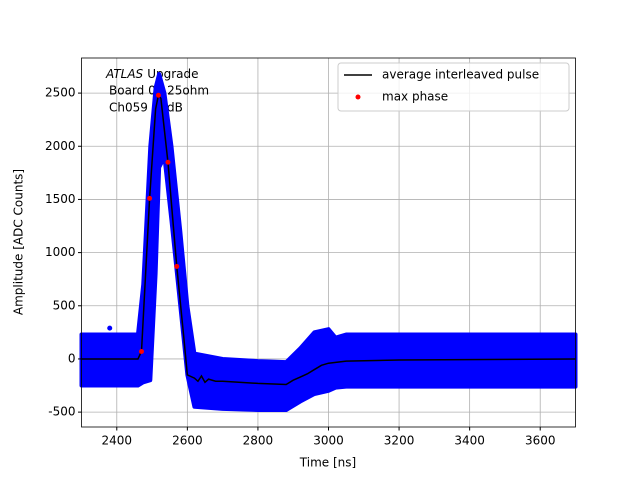 This screenshot has height=484, width=640. Describe the element at coordinates (110, 328) in the screenshot. I see `outlier-point` at that location.